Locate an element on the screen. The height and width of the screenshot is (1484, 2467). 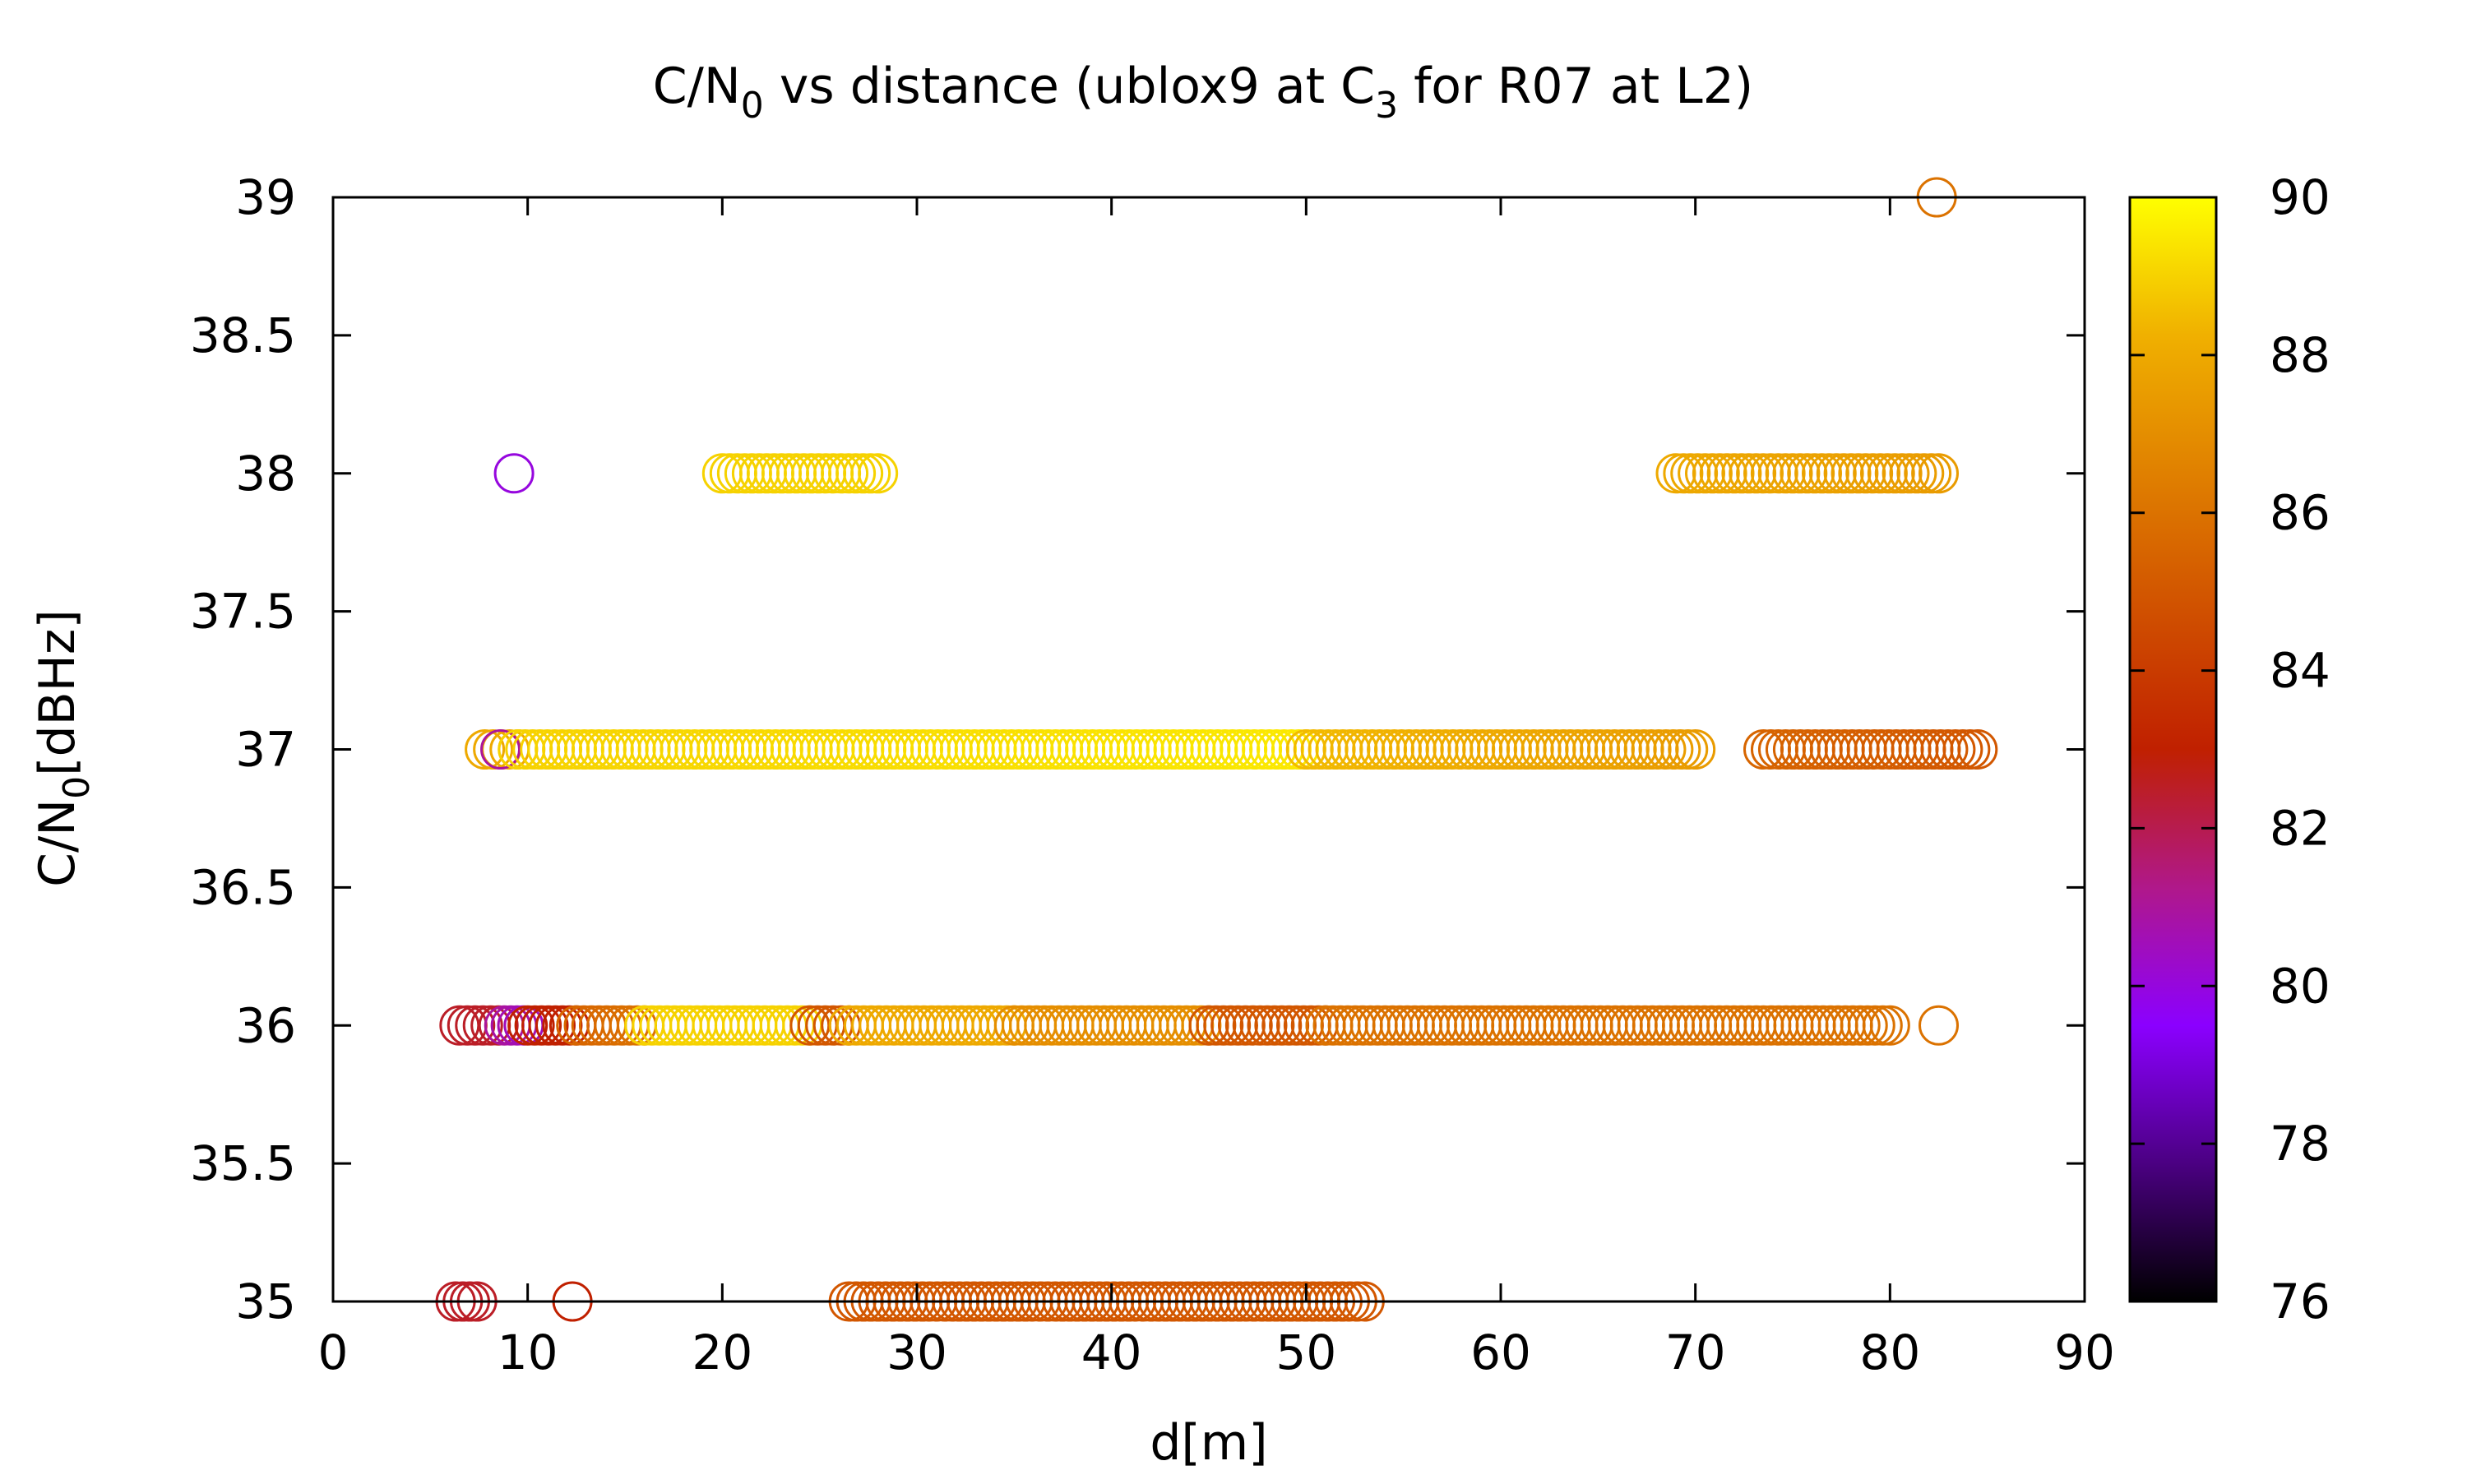
colorbar-tick-label: 80 is located at coordinates (2300, 986).